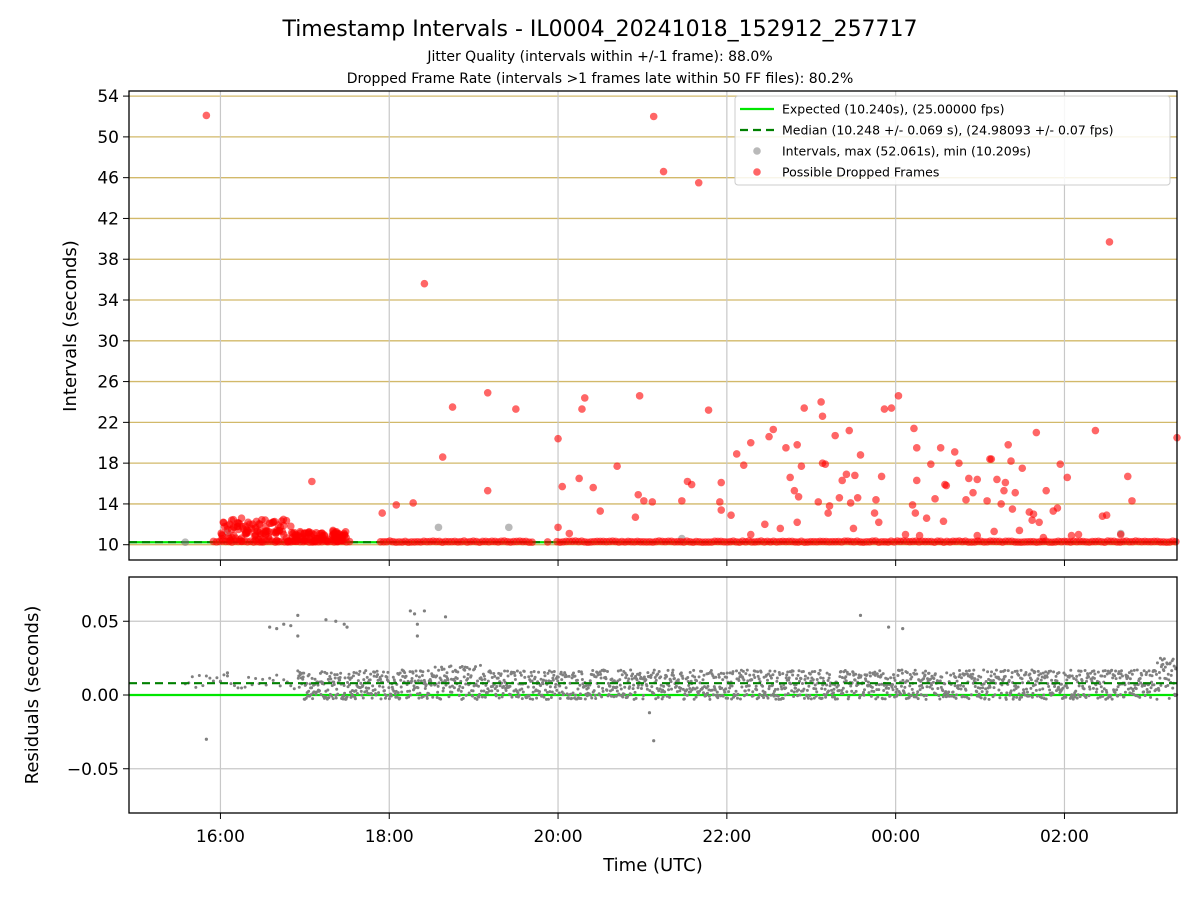 The image size is (1200, 900). I want to click on bottom-y-tick-label: 0.00, so click(100, 696).